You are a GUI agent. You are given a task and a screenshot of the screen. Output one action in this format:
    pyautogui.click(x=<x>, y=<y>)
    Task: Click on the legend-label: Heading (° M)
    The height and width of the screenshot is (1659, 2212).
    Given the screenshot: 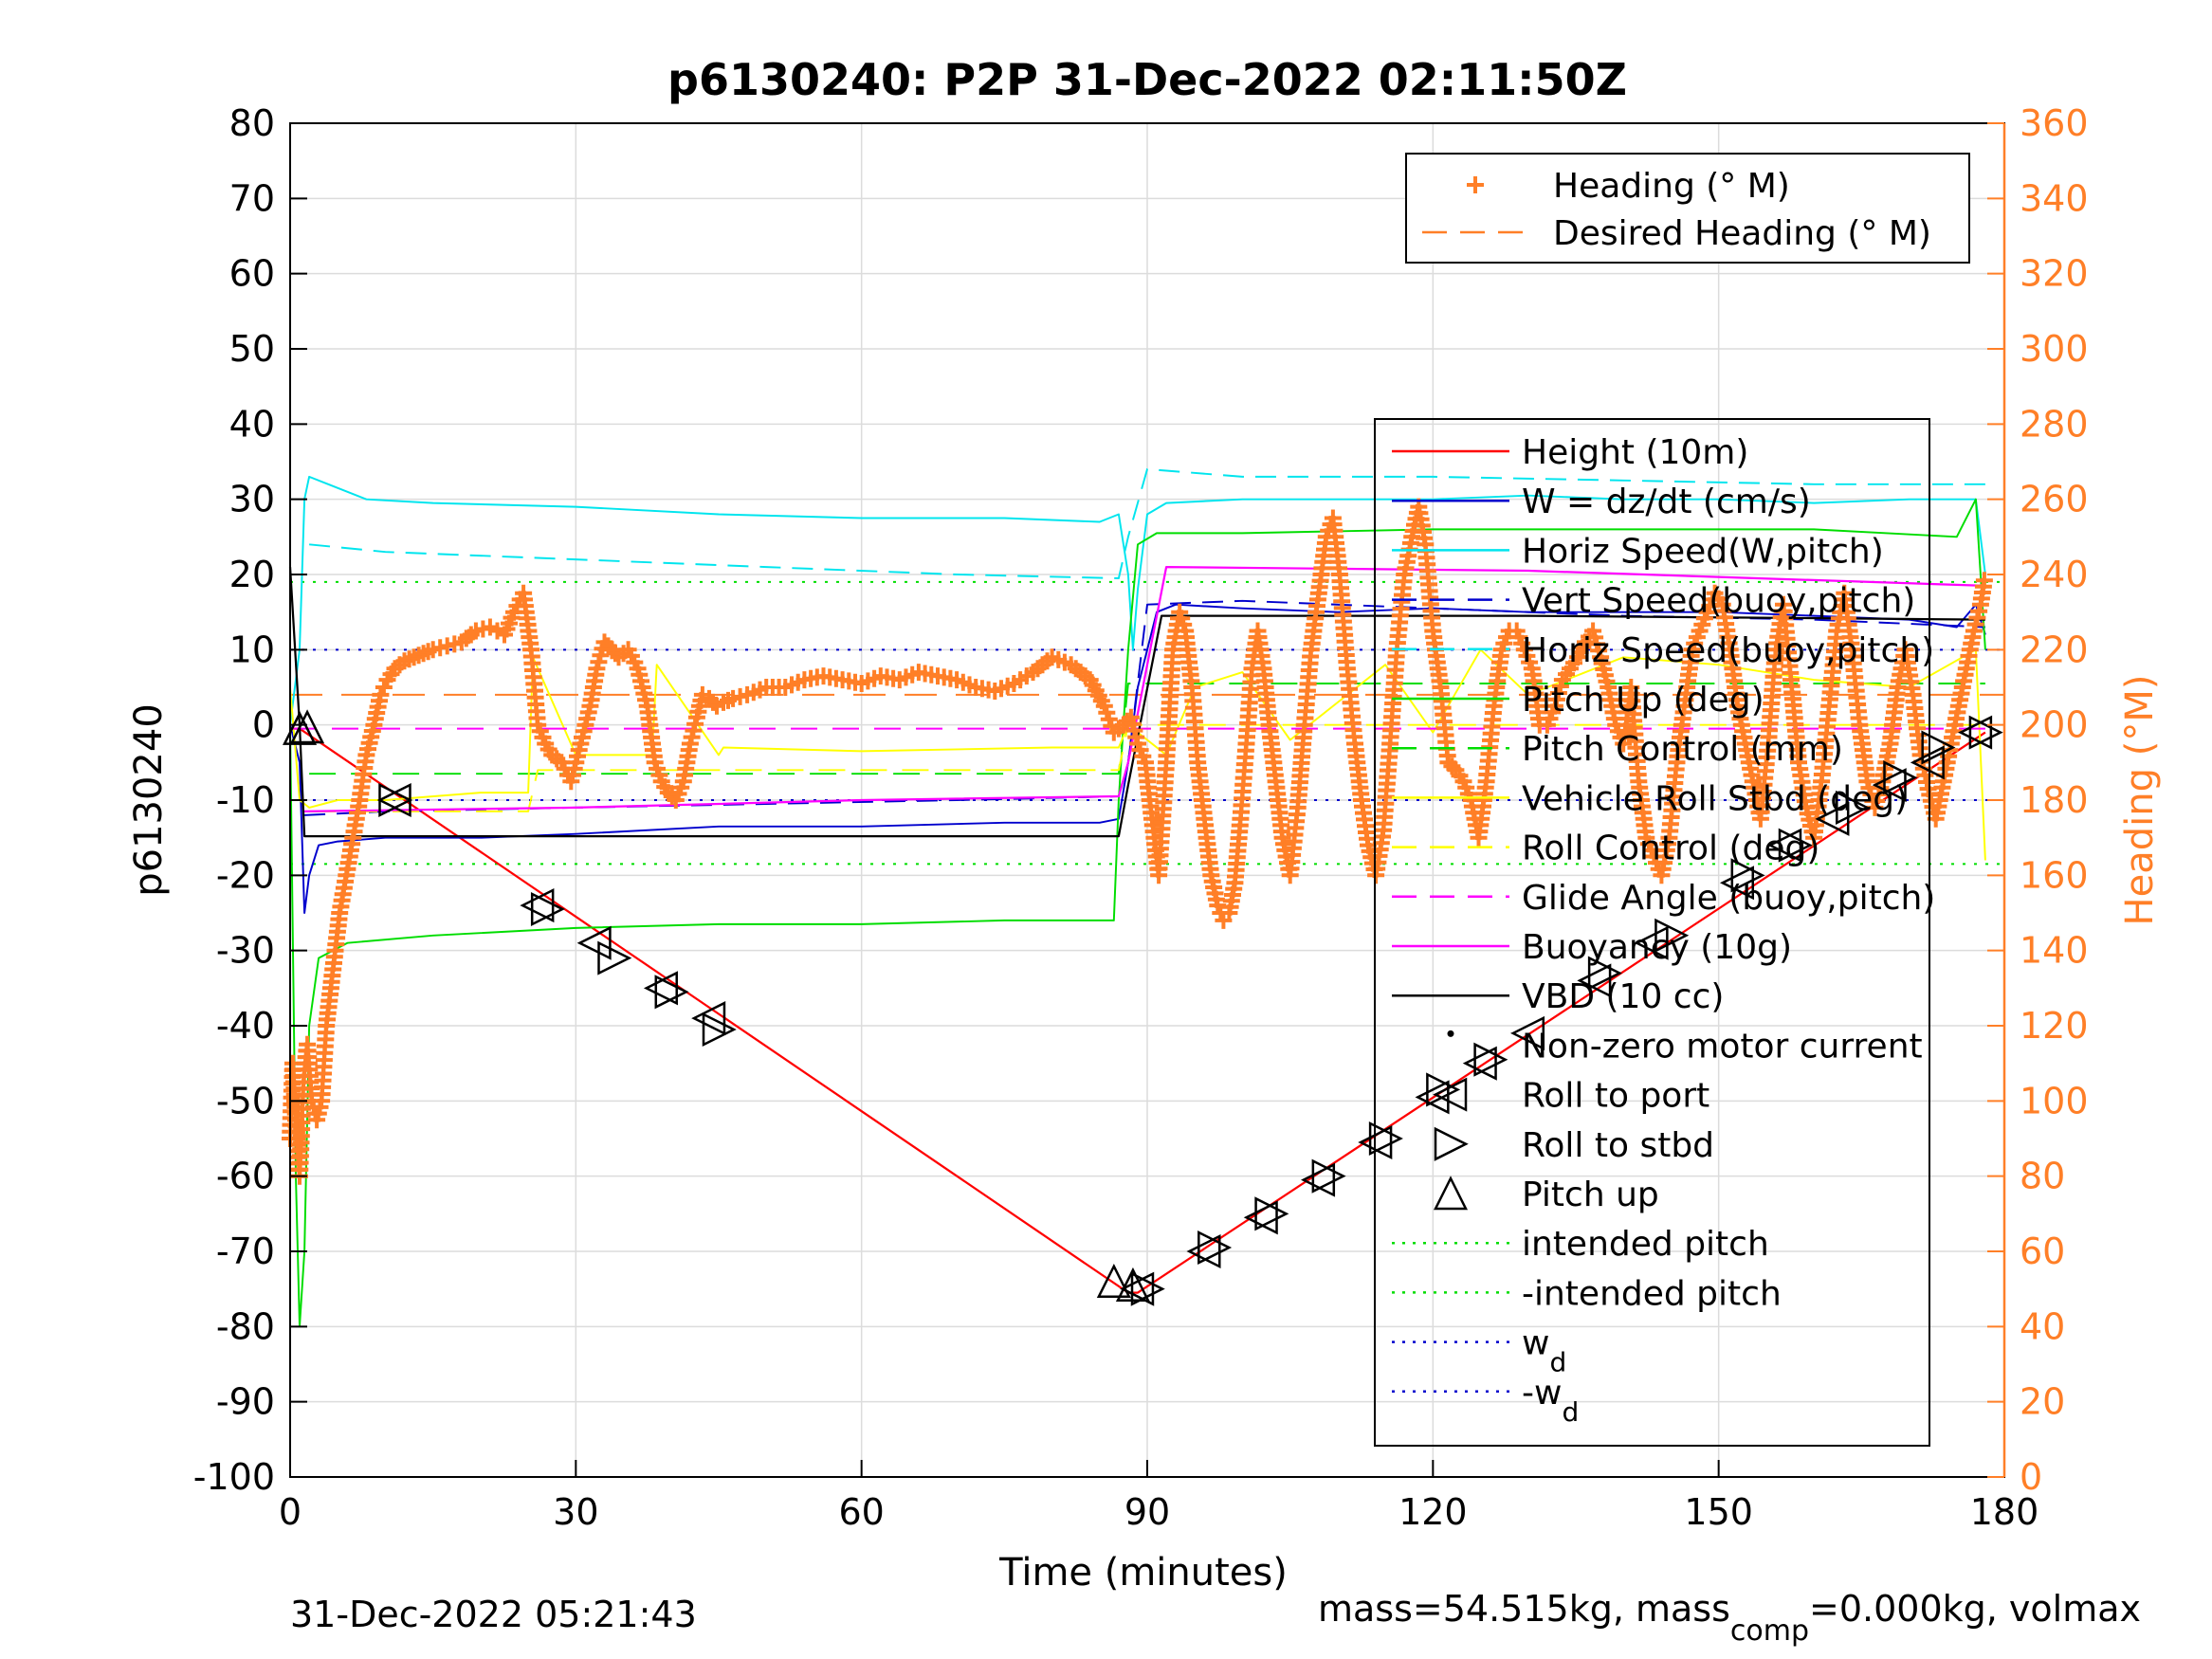 What is the action you would take?
    pyautogui.click(x=1671, y=186)
    